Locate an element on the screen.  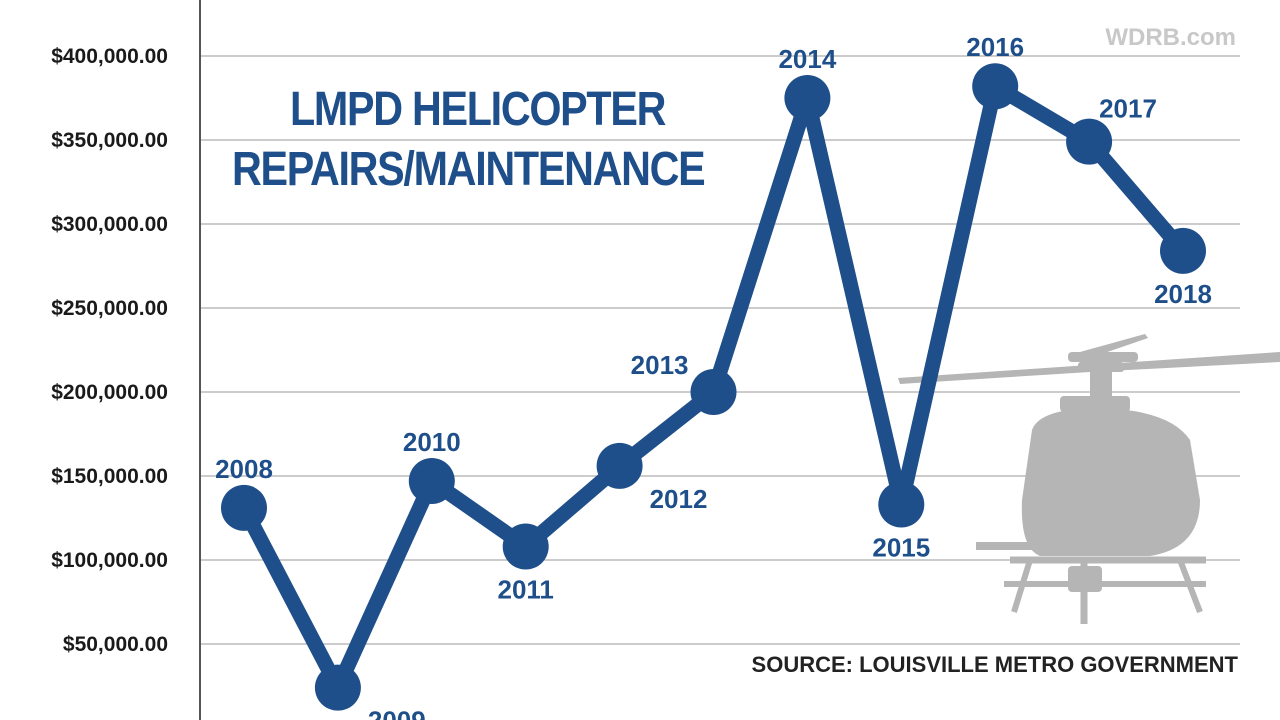
point-label-2017: 2017 is located at coordinates (1128, 109).